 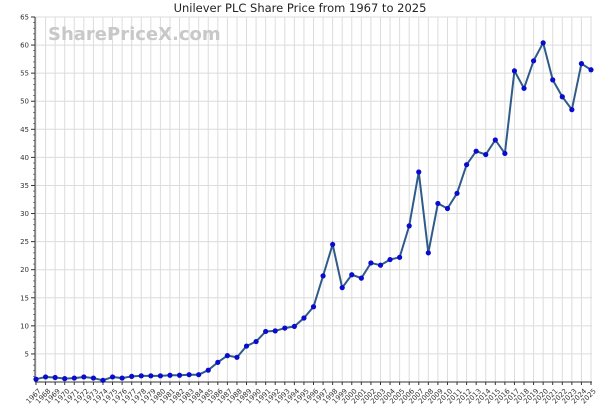 I want to click on y-tick-label: 25, so click(x=24, y=242).